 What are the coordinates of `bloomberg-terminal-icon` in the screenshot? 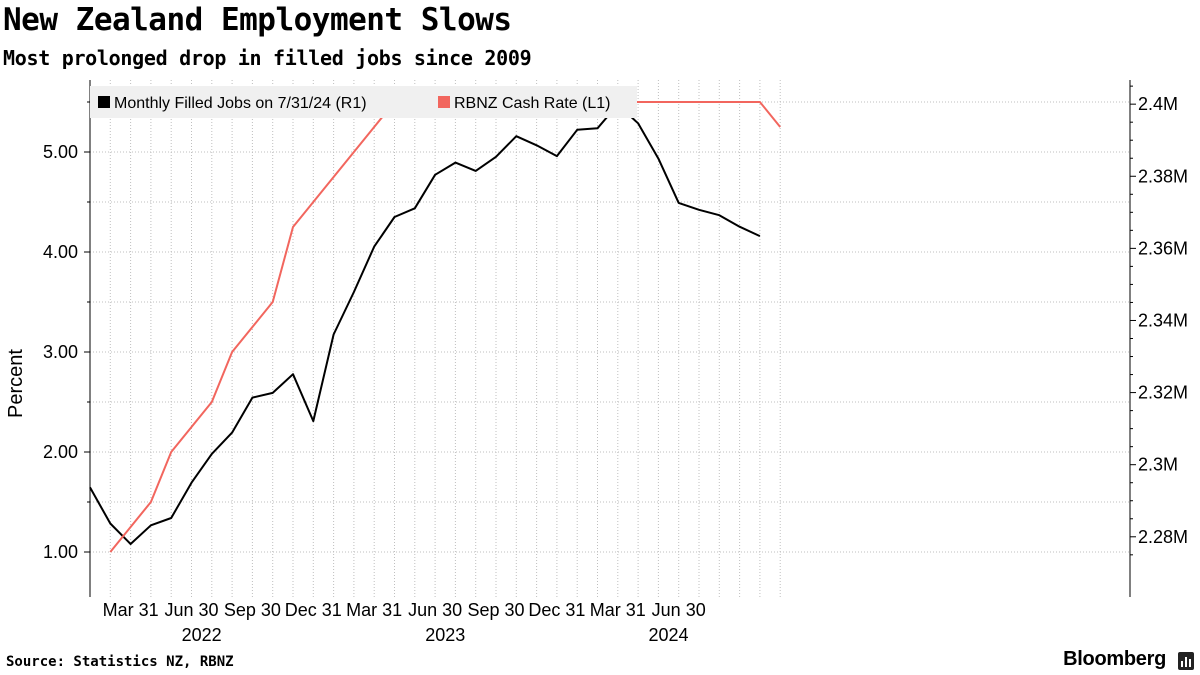 It's located at (1186, 661).